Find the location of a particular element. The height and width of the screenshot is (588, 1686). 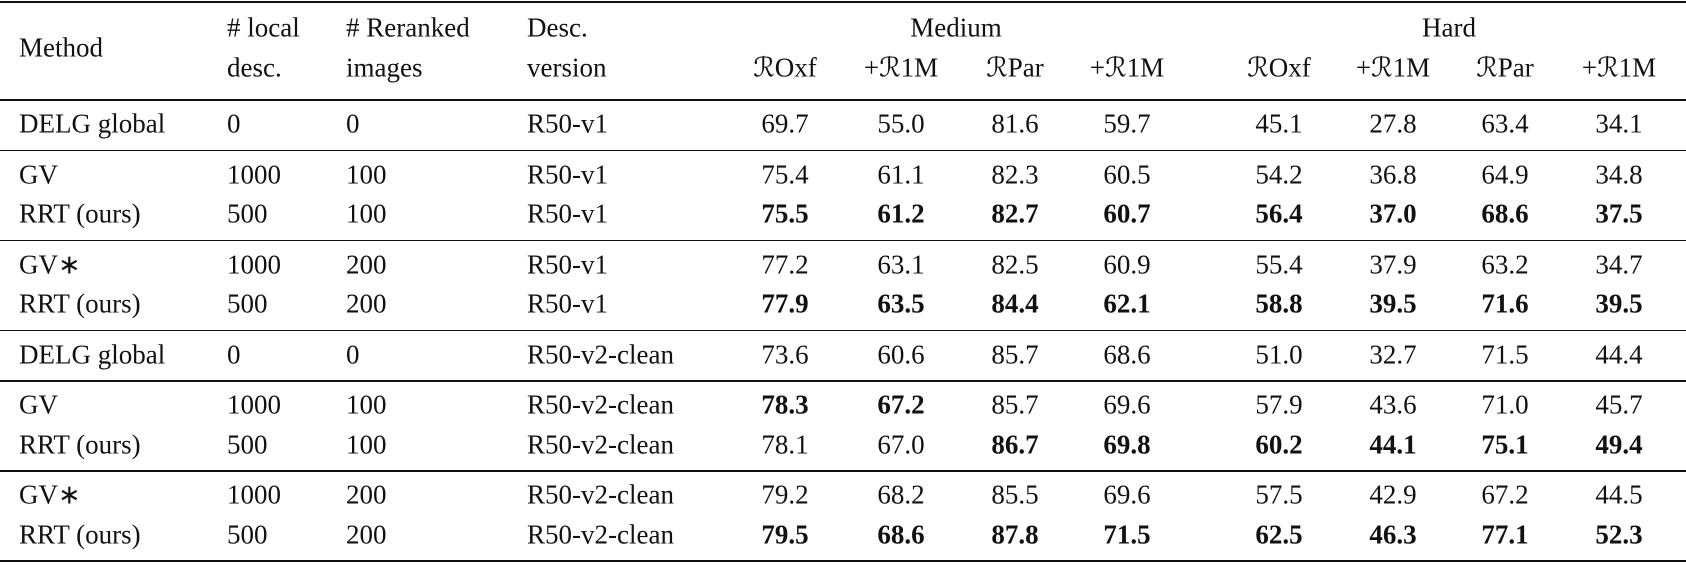

metric-cell: 82.7 is located at coordinates (1015, 213).